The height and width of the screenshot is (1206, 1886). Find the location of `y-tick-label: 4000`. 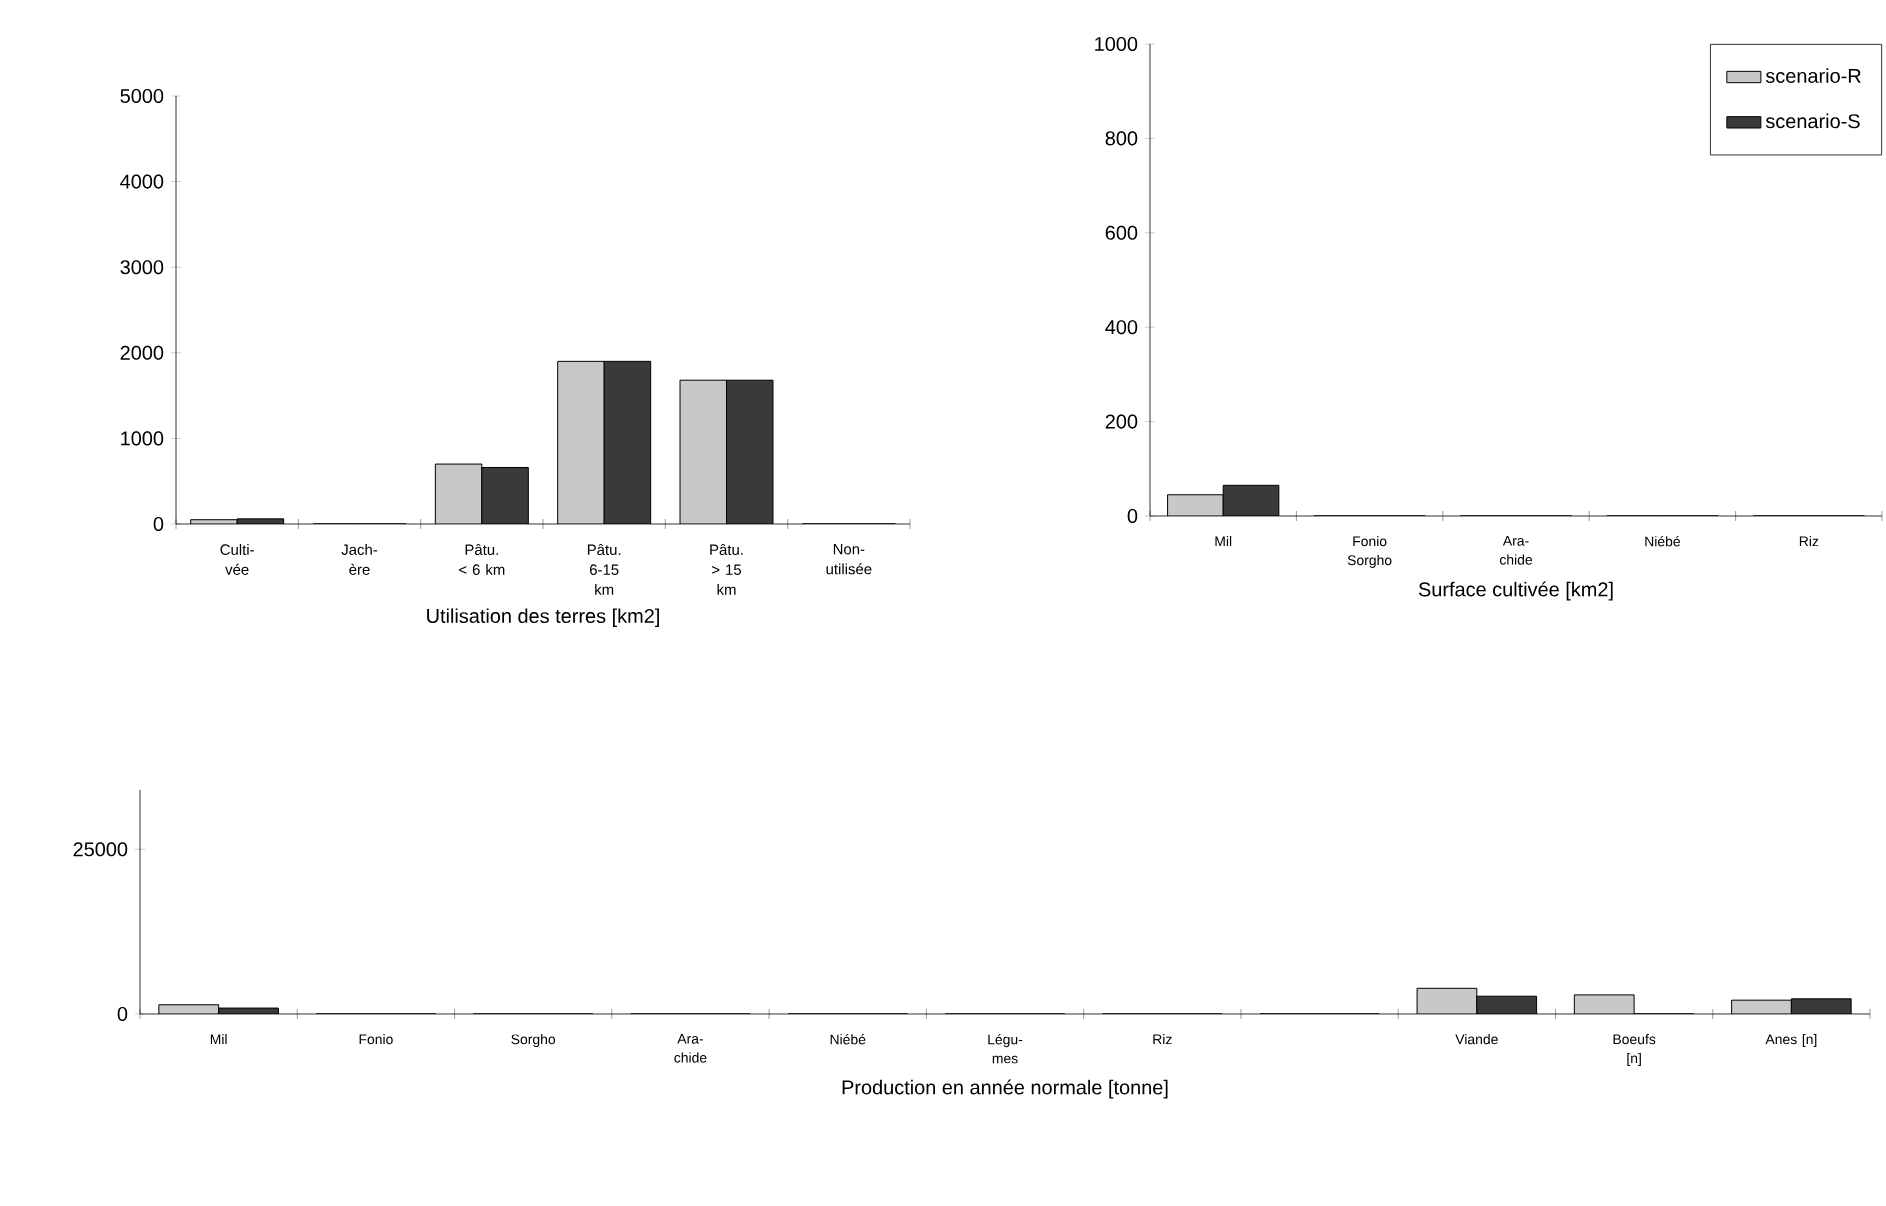

y-tick-label: 4000 is located at coordinates (142, 181).